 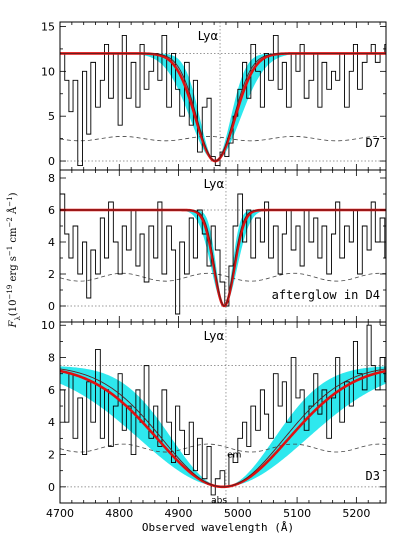 What do you see at coordinates (234, 456) in the screenshot?
I see `annotation-em: em` at bounding box center [234, 456].